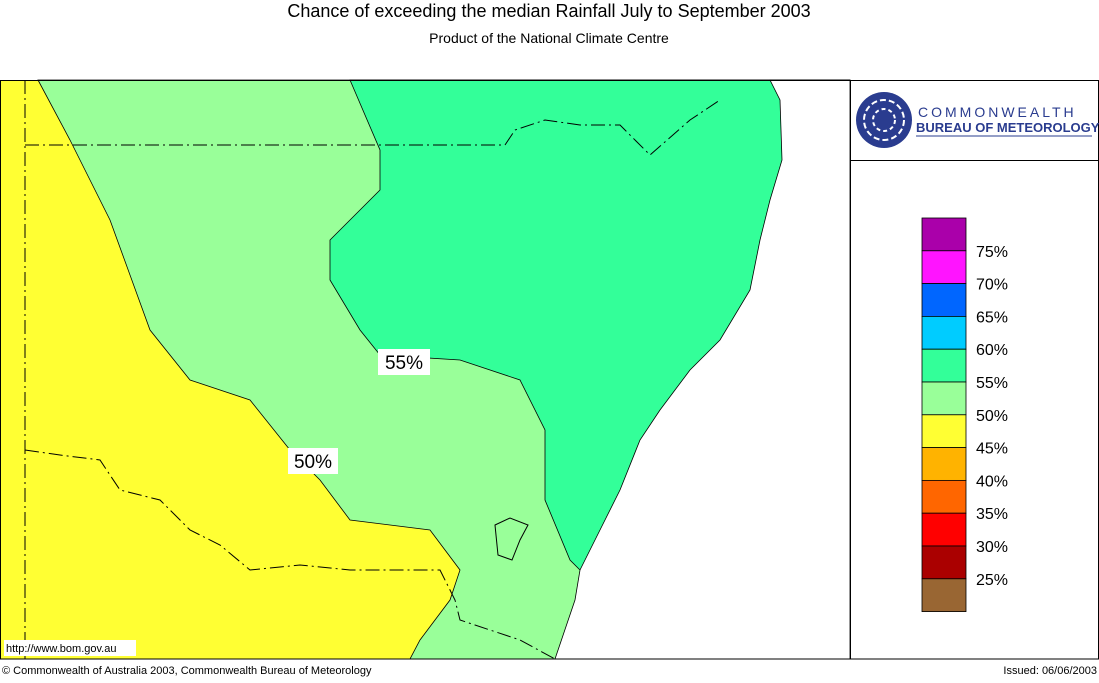 The image size is (1099, 683). I want to click on url-bg, so click(70, 648).